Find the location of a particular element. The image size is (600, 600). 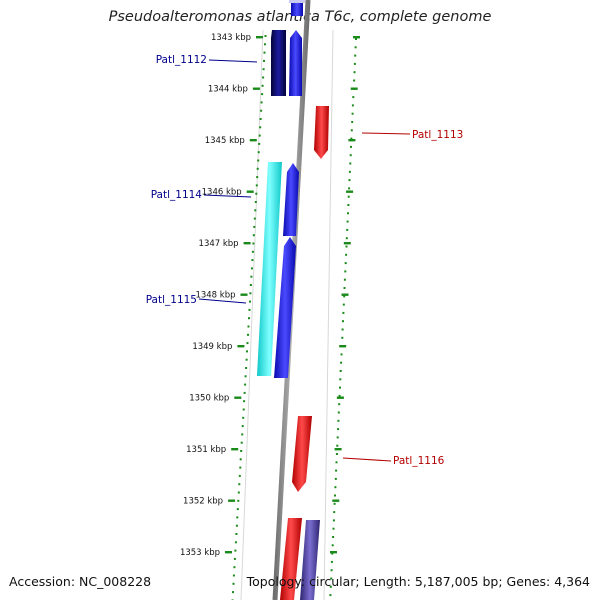

kbp-label: 1348 kbp is located at coordinates (215, 296).